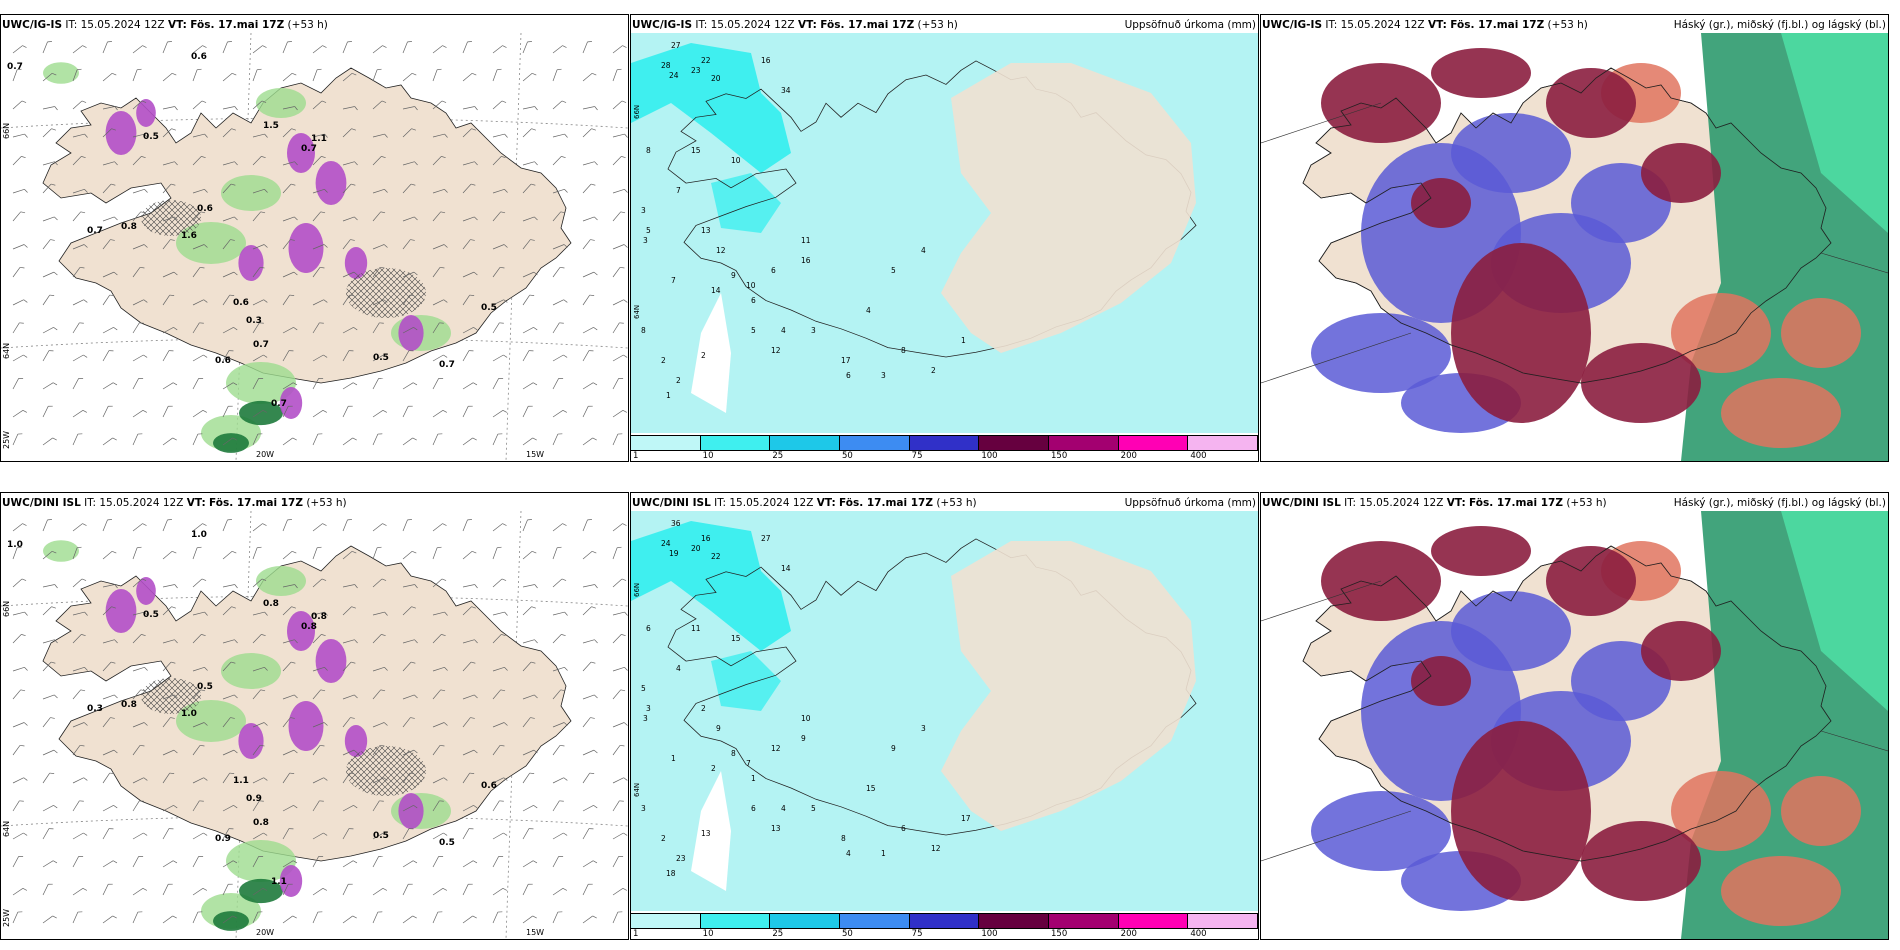 The width and height of the screenshot is (1900, 950). I want to click on high-cloud-area, so click(1834, 611).